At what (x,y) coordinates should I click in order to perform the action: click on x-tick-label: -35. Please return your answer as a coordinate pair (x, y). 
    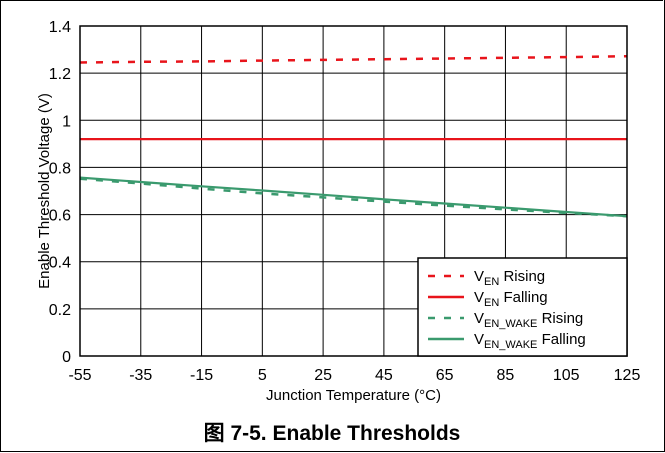
    Looking at the image, I should click on (140, 375).